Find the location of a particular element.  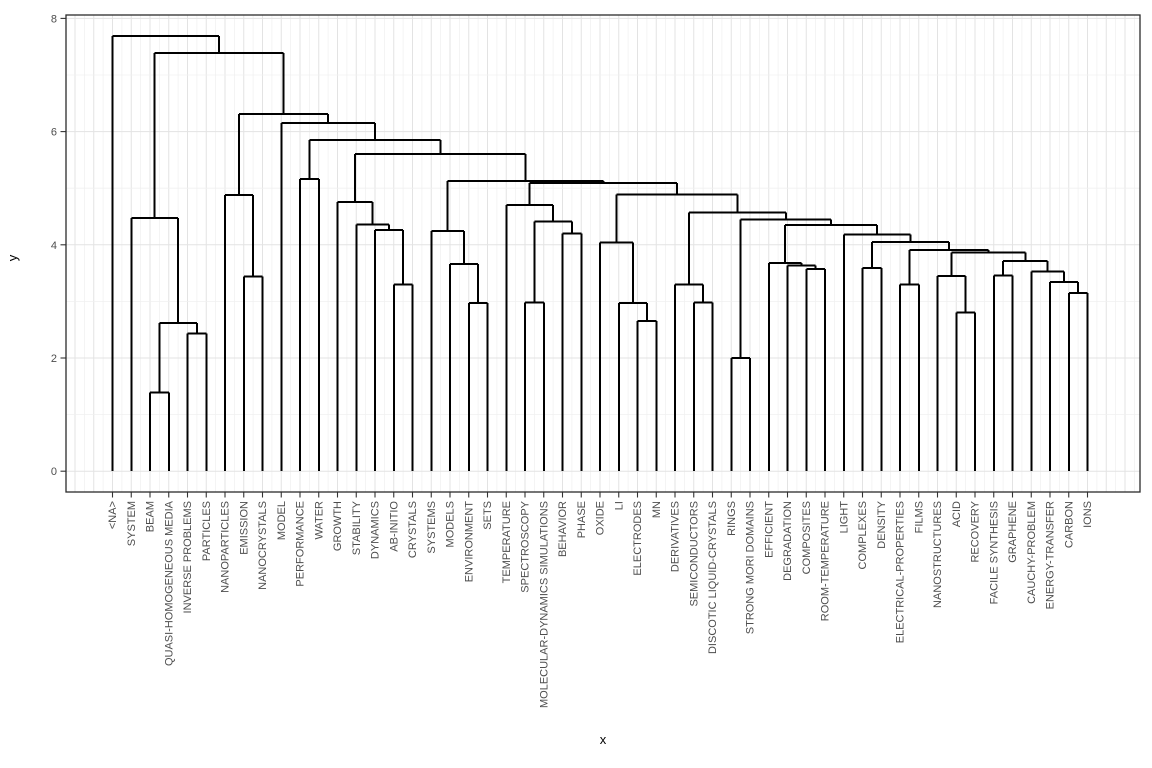

x-tick-label: ENVIRONMENT is located at coordinates (469, 542).